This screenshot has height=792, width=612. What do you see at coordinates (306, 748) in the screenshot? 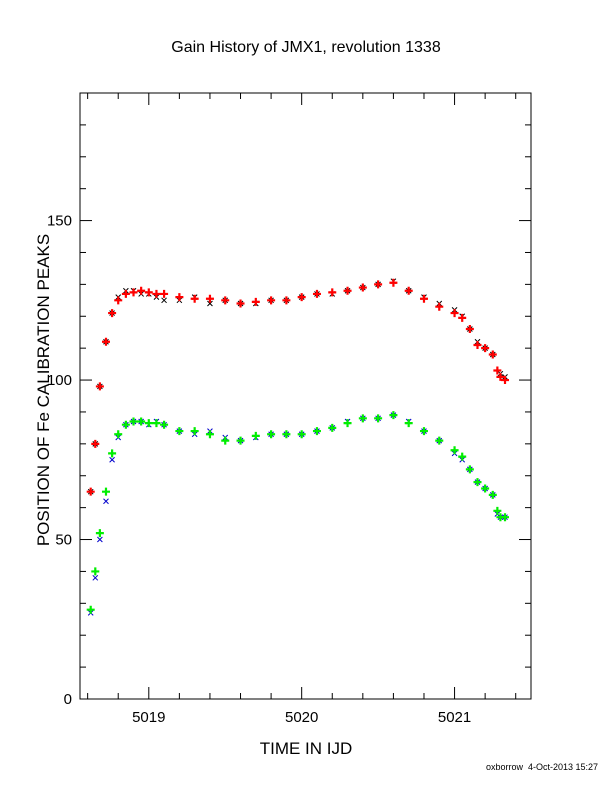
I see `x-axis-label: TIME IN IJD` at bounding box center [306, 748].